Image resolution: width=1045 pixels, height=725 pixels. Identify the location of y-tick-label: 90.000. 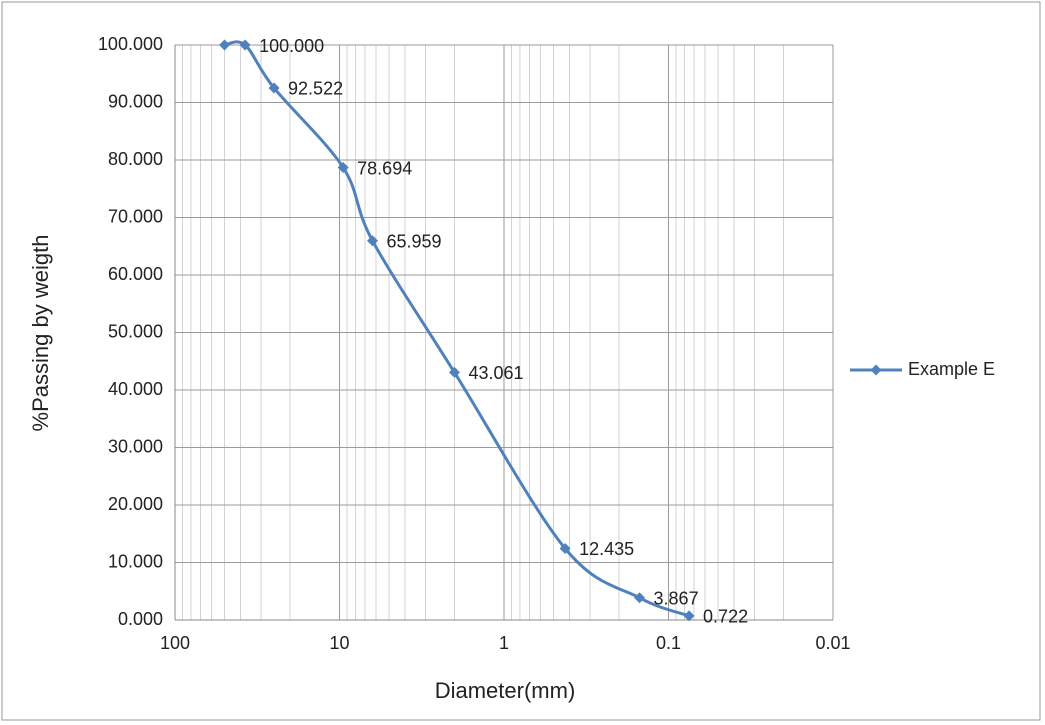
(135, 101).